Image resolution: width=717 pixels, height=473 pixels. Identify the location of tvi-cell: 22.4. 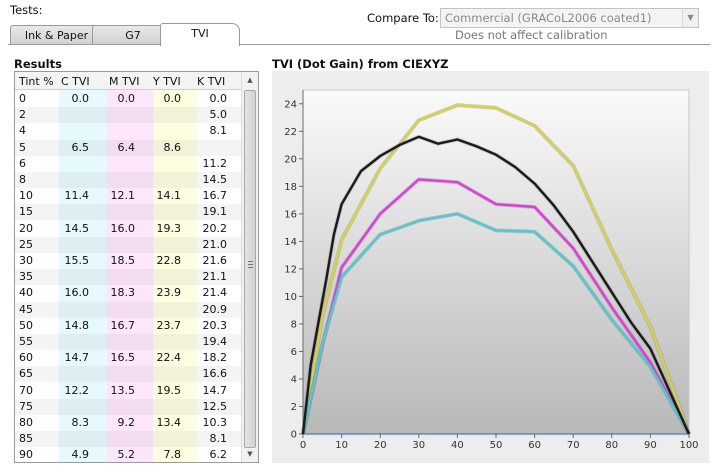
(169, 358).